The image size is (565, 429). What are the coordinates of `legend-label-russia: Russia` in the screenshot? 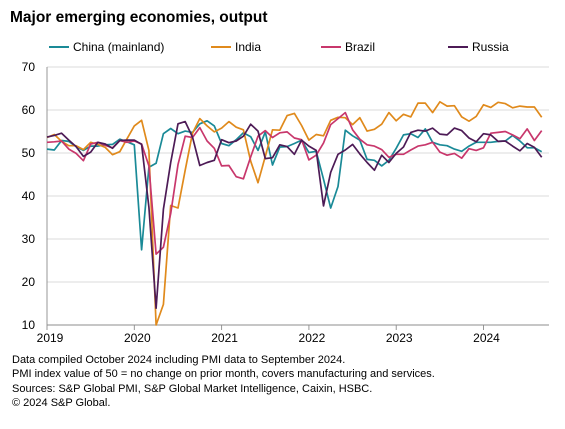 It's located at (490, 47).